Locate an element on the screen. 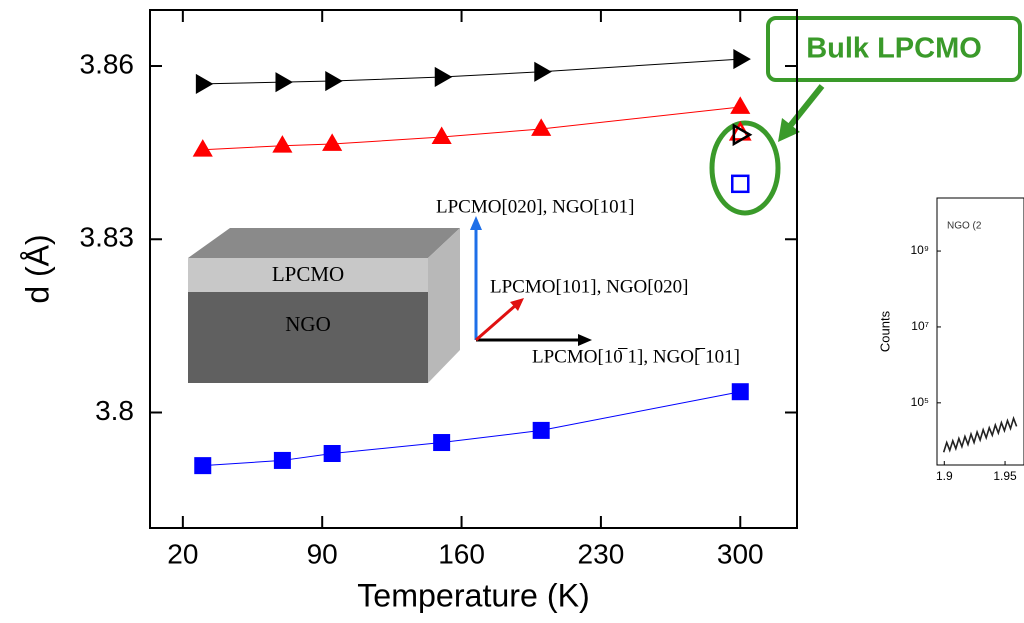  y-tick-label: 3.83 is located at coordinates (107, 237).